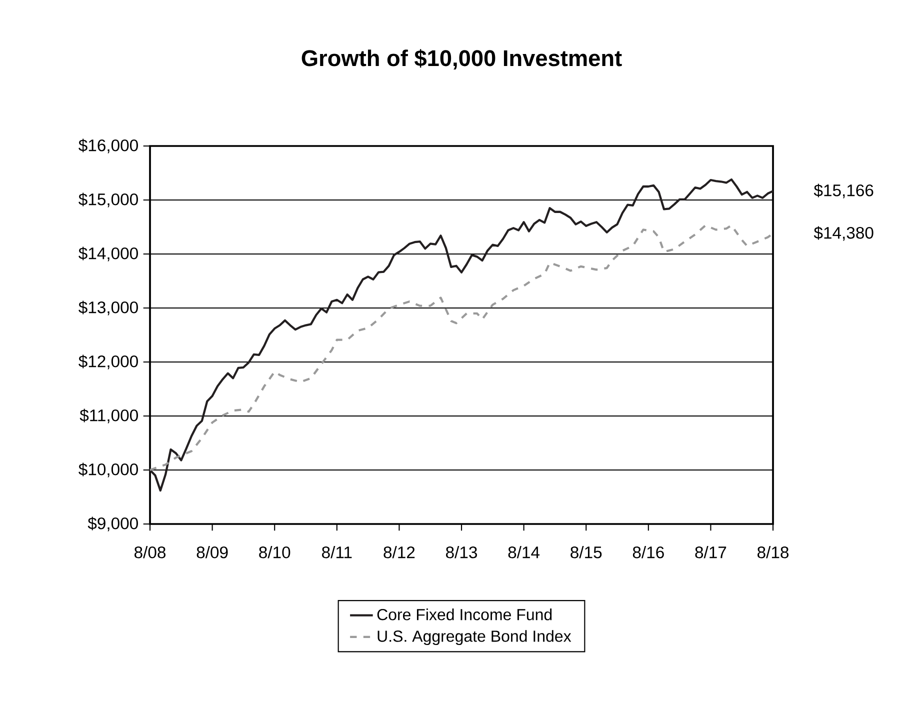  What do you see at coordinates (475, 638) in the screenshot?
I see `legend-label: U.S. Aggregate Bond Index` at bounding box center [475, 638].